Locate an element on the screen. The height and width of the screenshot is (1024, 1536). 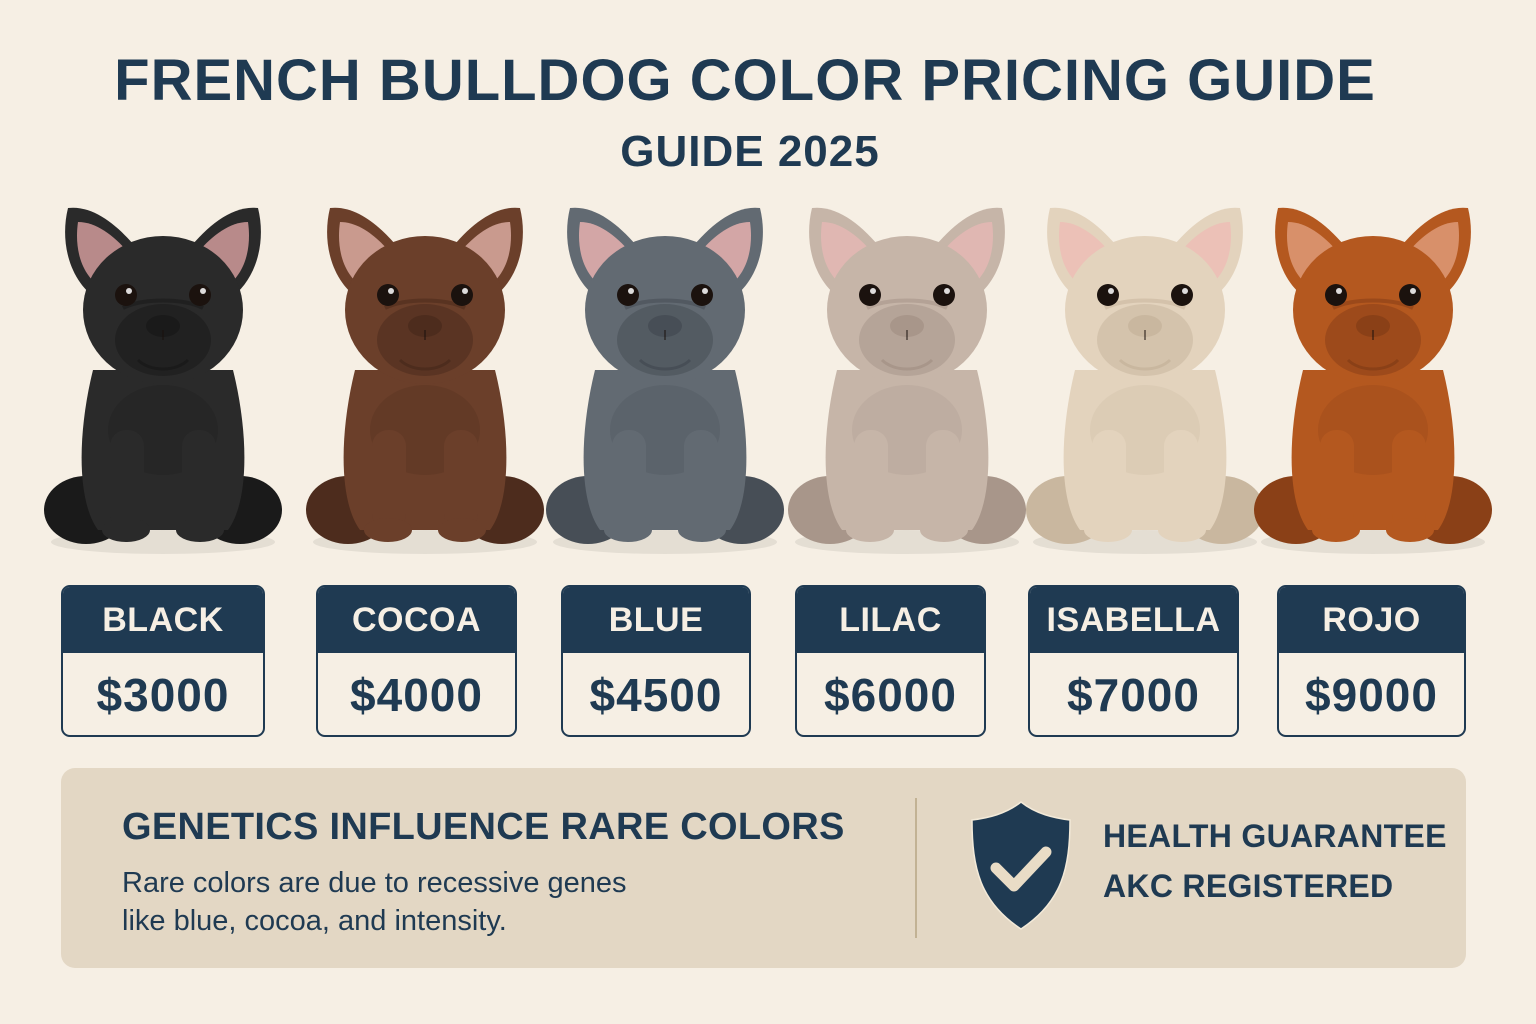
price-card-isabella: ISABELLA $7000 is located at coordinates (1133, 661).